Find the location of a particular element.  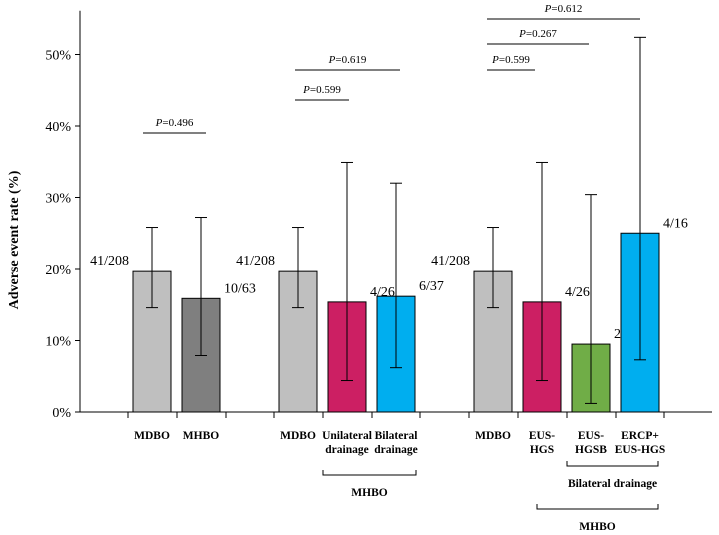

p-value-label: P=0.496 is located at coordinates (174, 123).